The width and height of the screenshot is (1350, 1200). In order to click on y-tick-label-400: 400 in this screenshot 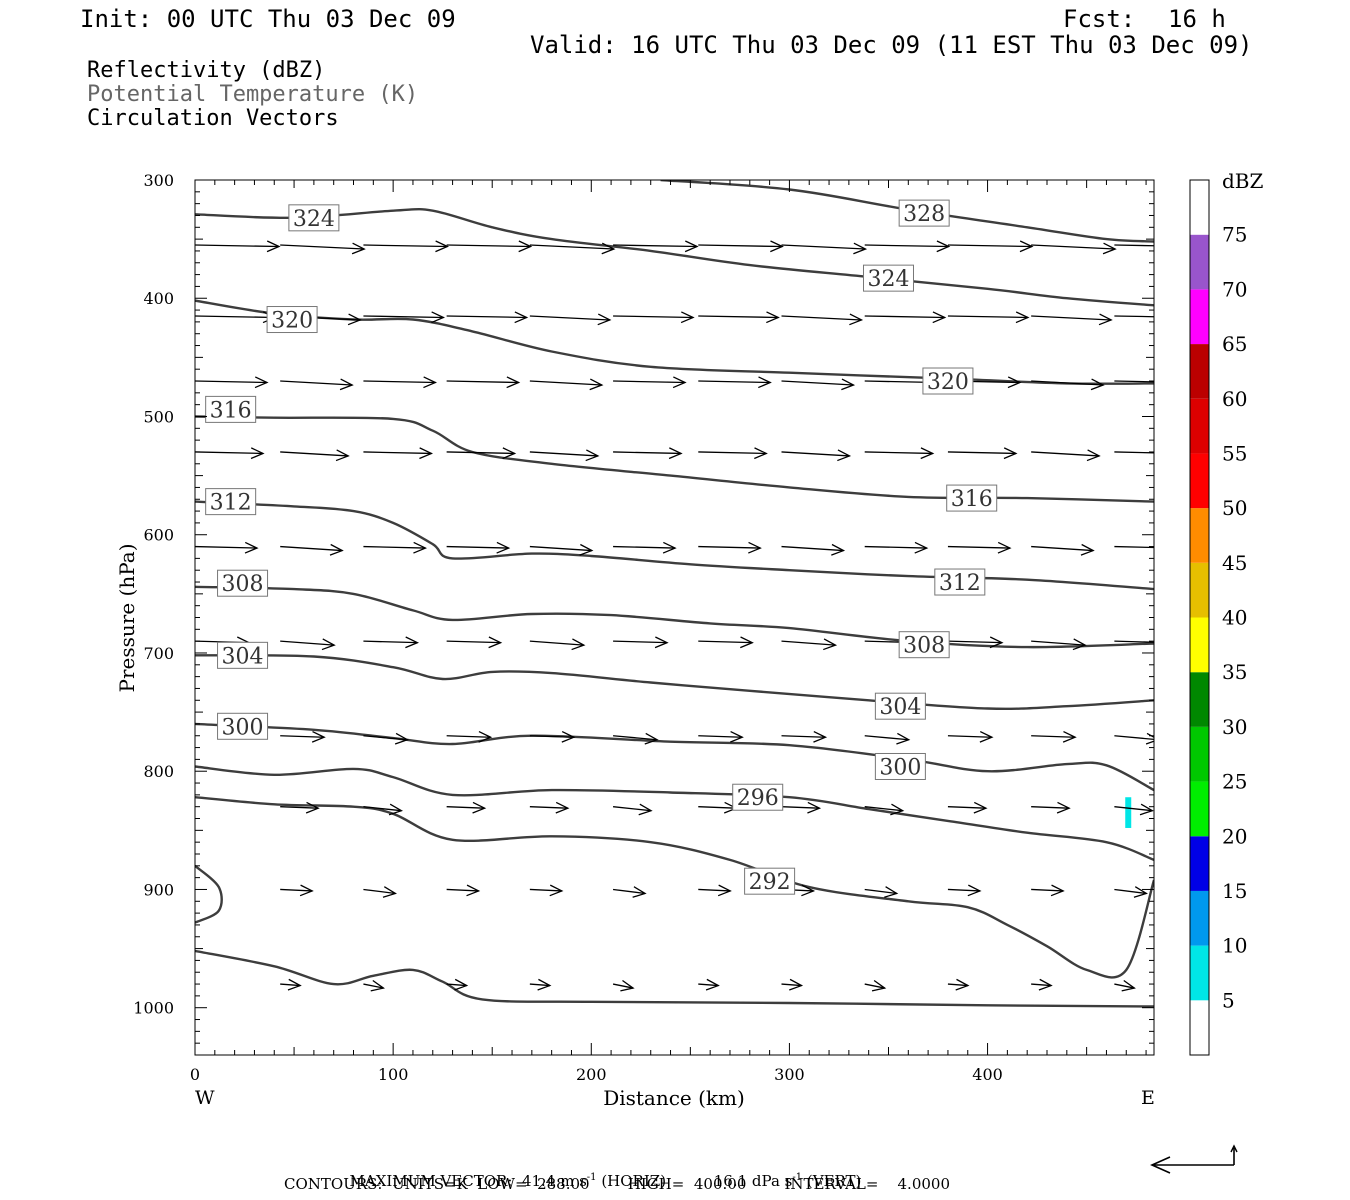, I will do `click(158, 298)`.